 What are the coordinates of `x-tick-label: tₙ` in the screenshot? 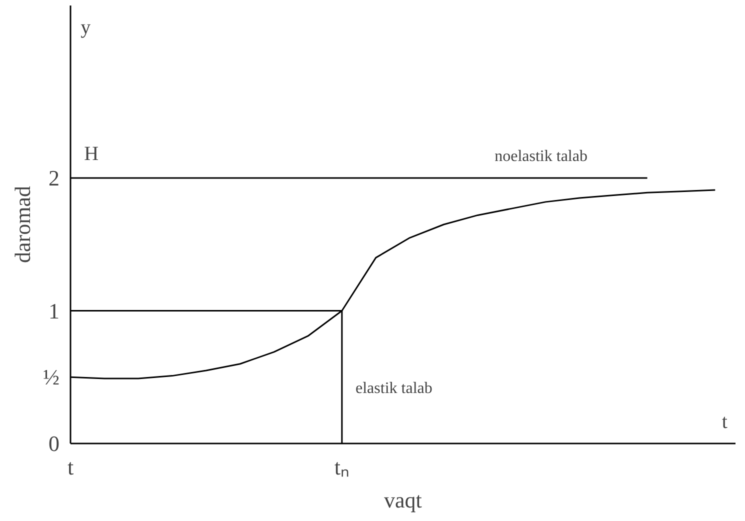 It's located at (342, 467).